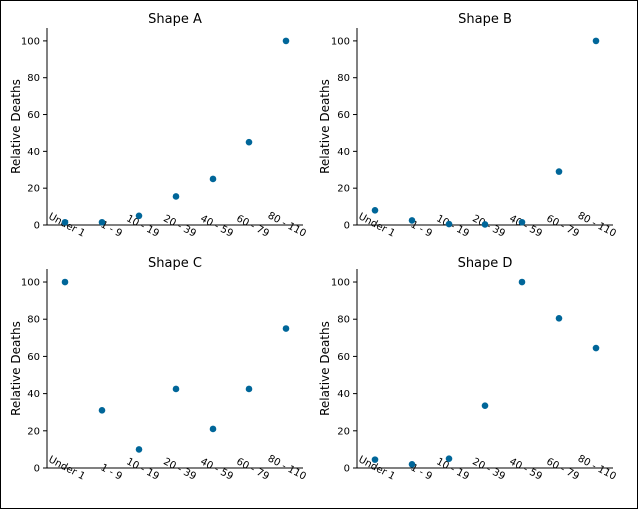 This screenshot has height=509, width=638. Describe the element at coordinates (485, 19) in the screenshot. I see `chart-title: Shape B` at that location.